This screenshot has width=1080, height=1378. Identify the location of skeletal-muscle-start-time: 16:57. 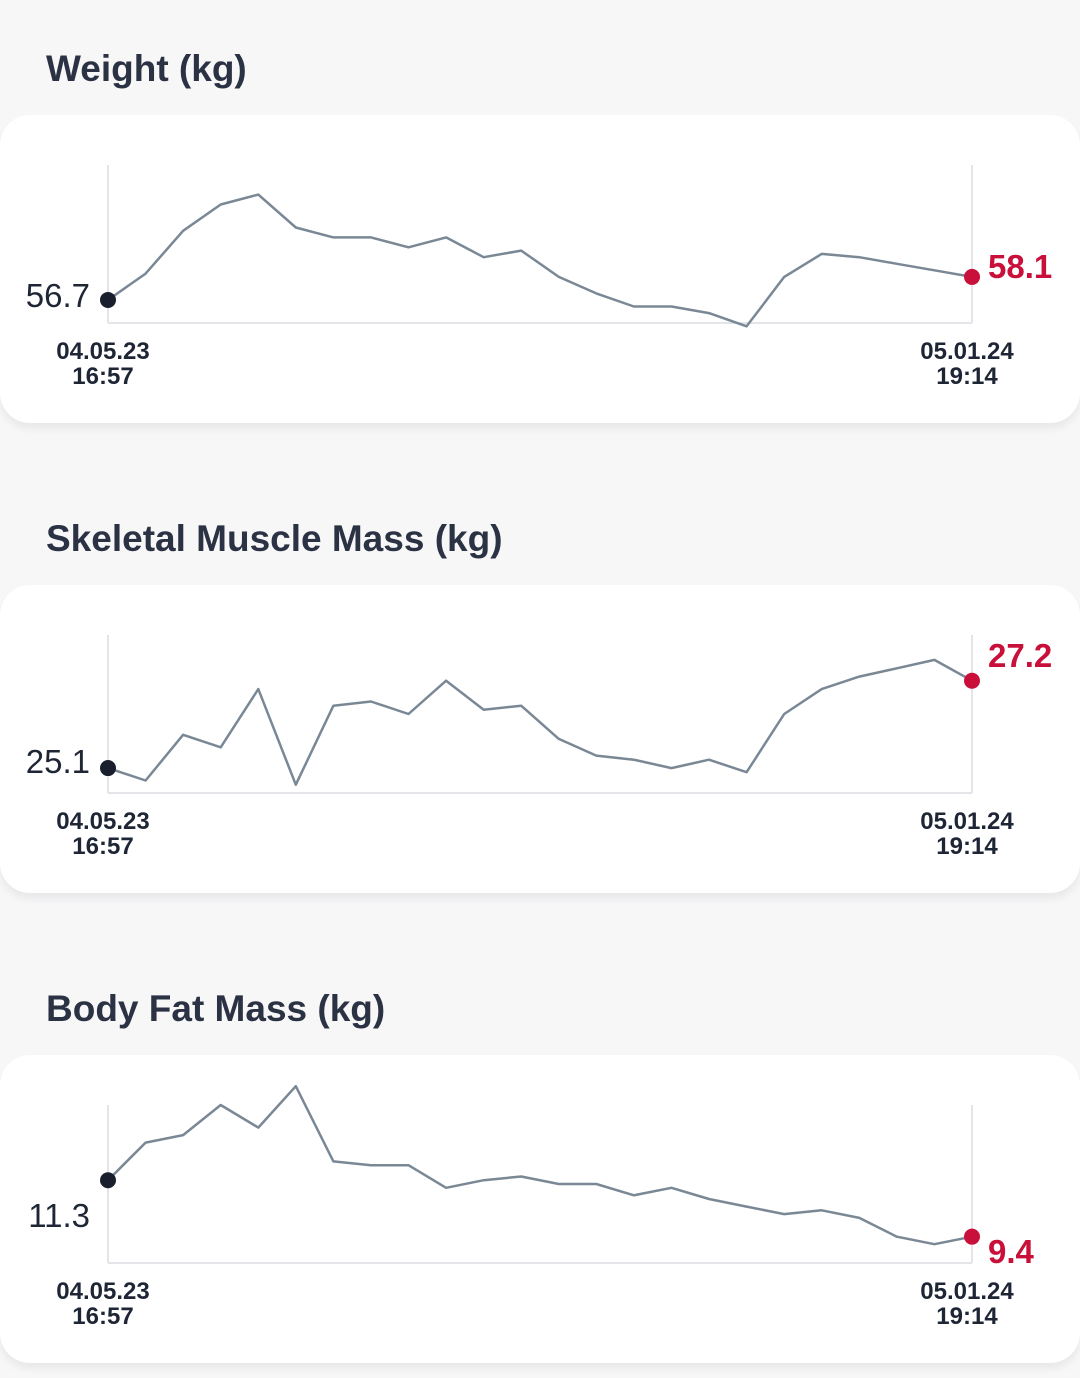
(103, 846).